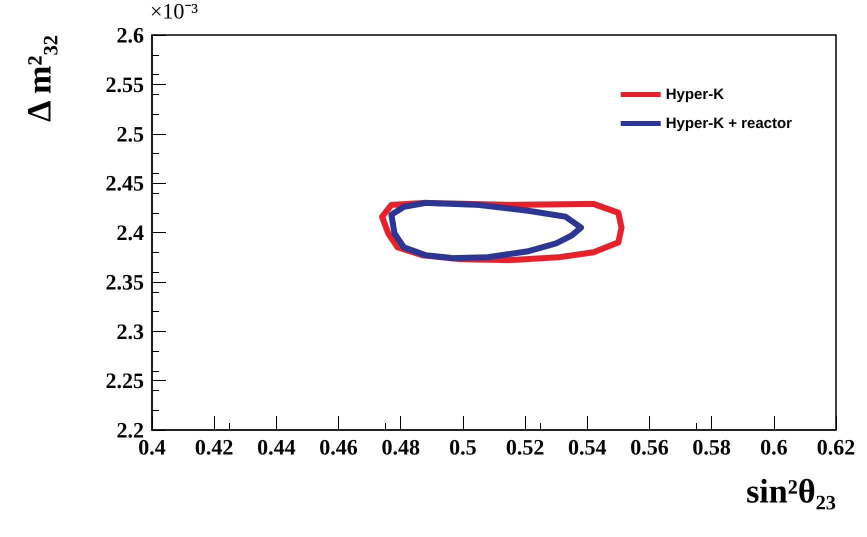 This screenshot has width=867, height=537. What do you see at coordinates (40, 78) in the screenshot?
I see `y-axis-title: Δ m²₃₂` at bounding box center [40, 78].